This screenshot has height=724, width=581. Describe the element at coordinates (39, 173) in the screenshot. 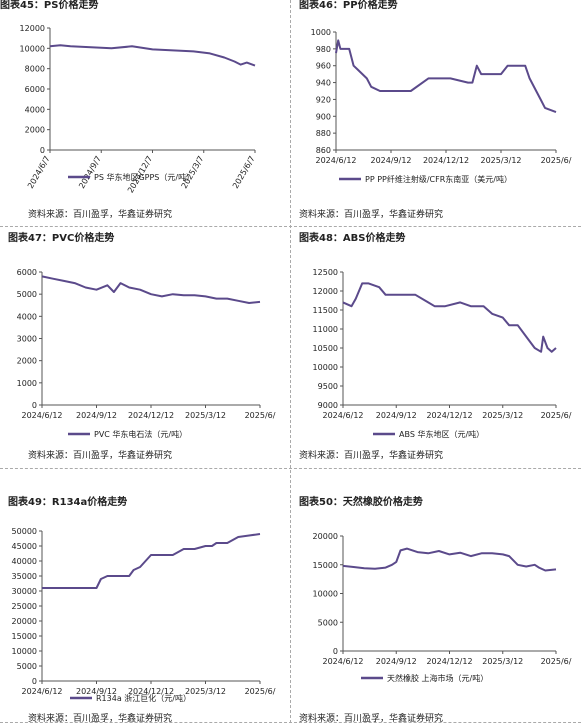

I see `x-tick-label: 2024/6/7` at that location.